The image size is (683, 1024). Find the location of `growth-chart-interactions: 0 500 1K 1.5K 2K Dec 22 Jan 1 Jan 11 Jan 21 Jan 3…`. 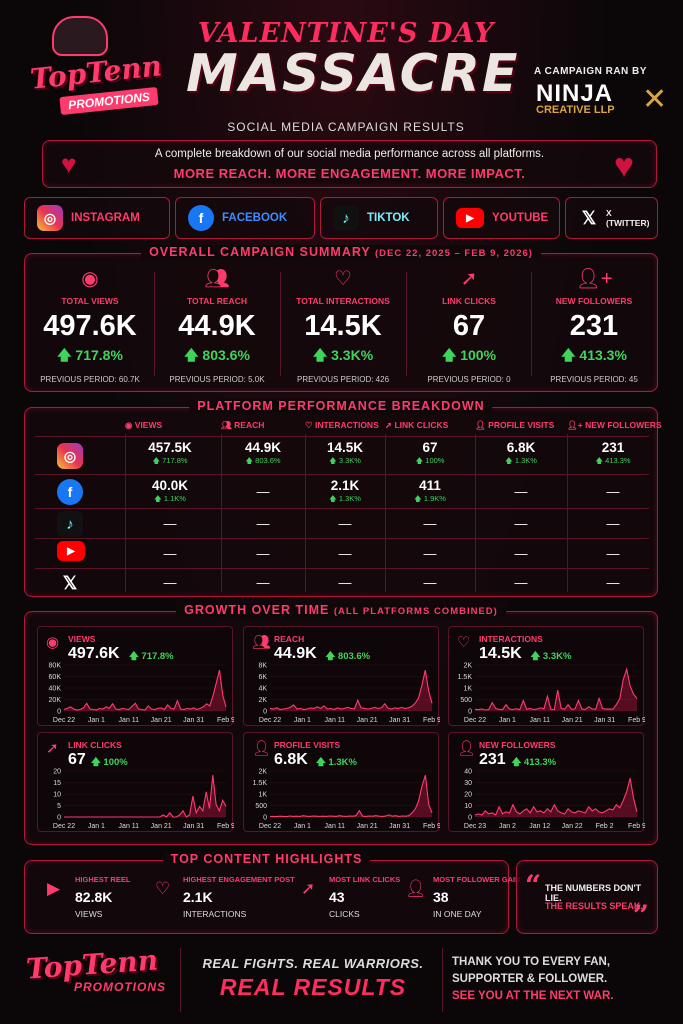

growth-chart-interactions: 0 500 1K 1.5K 2K Dec 22 Jan 1 Jan 11 Jan 21 Jan 3… is located at coordinates (546, 676).